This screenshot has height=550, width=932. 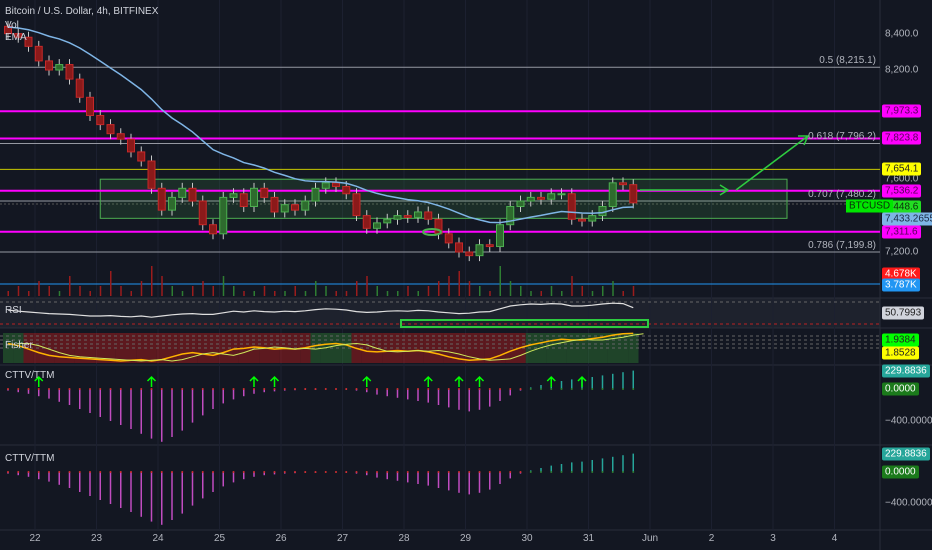 I want to click on cttv1-zero-badge: 0.0000, so click(x=900, y=389).